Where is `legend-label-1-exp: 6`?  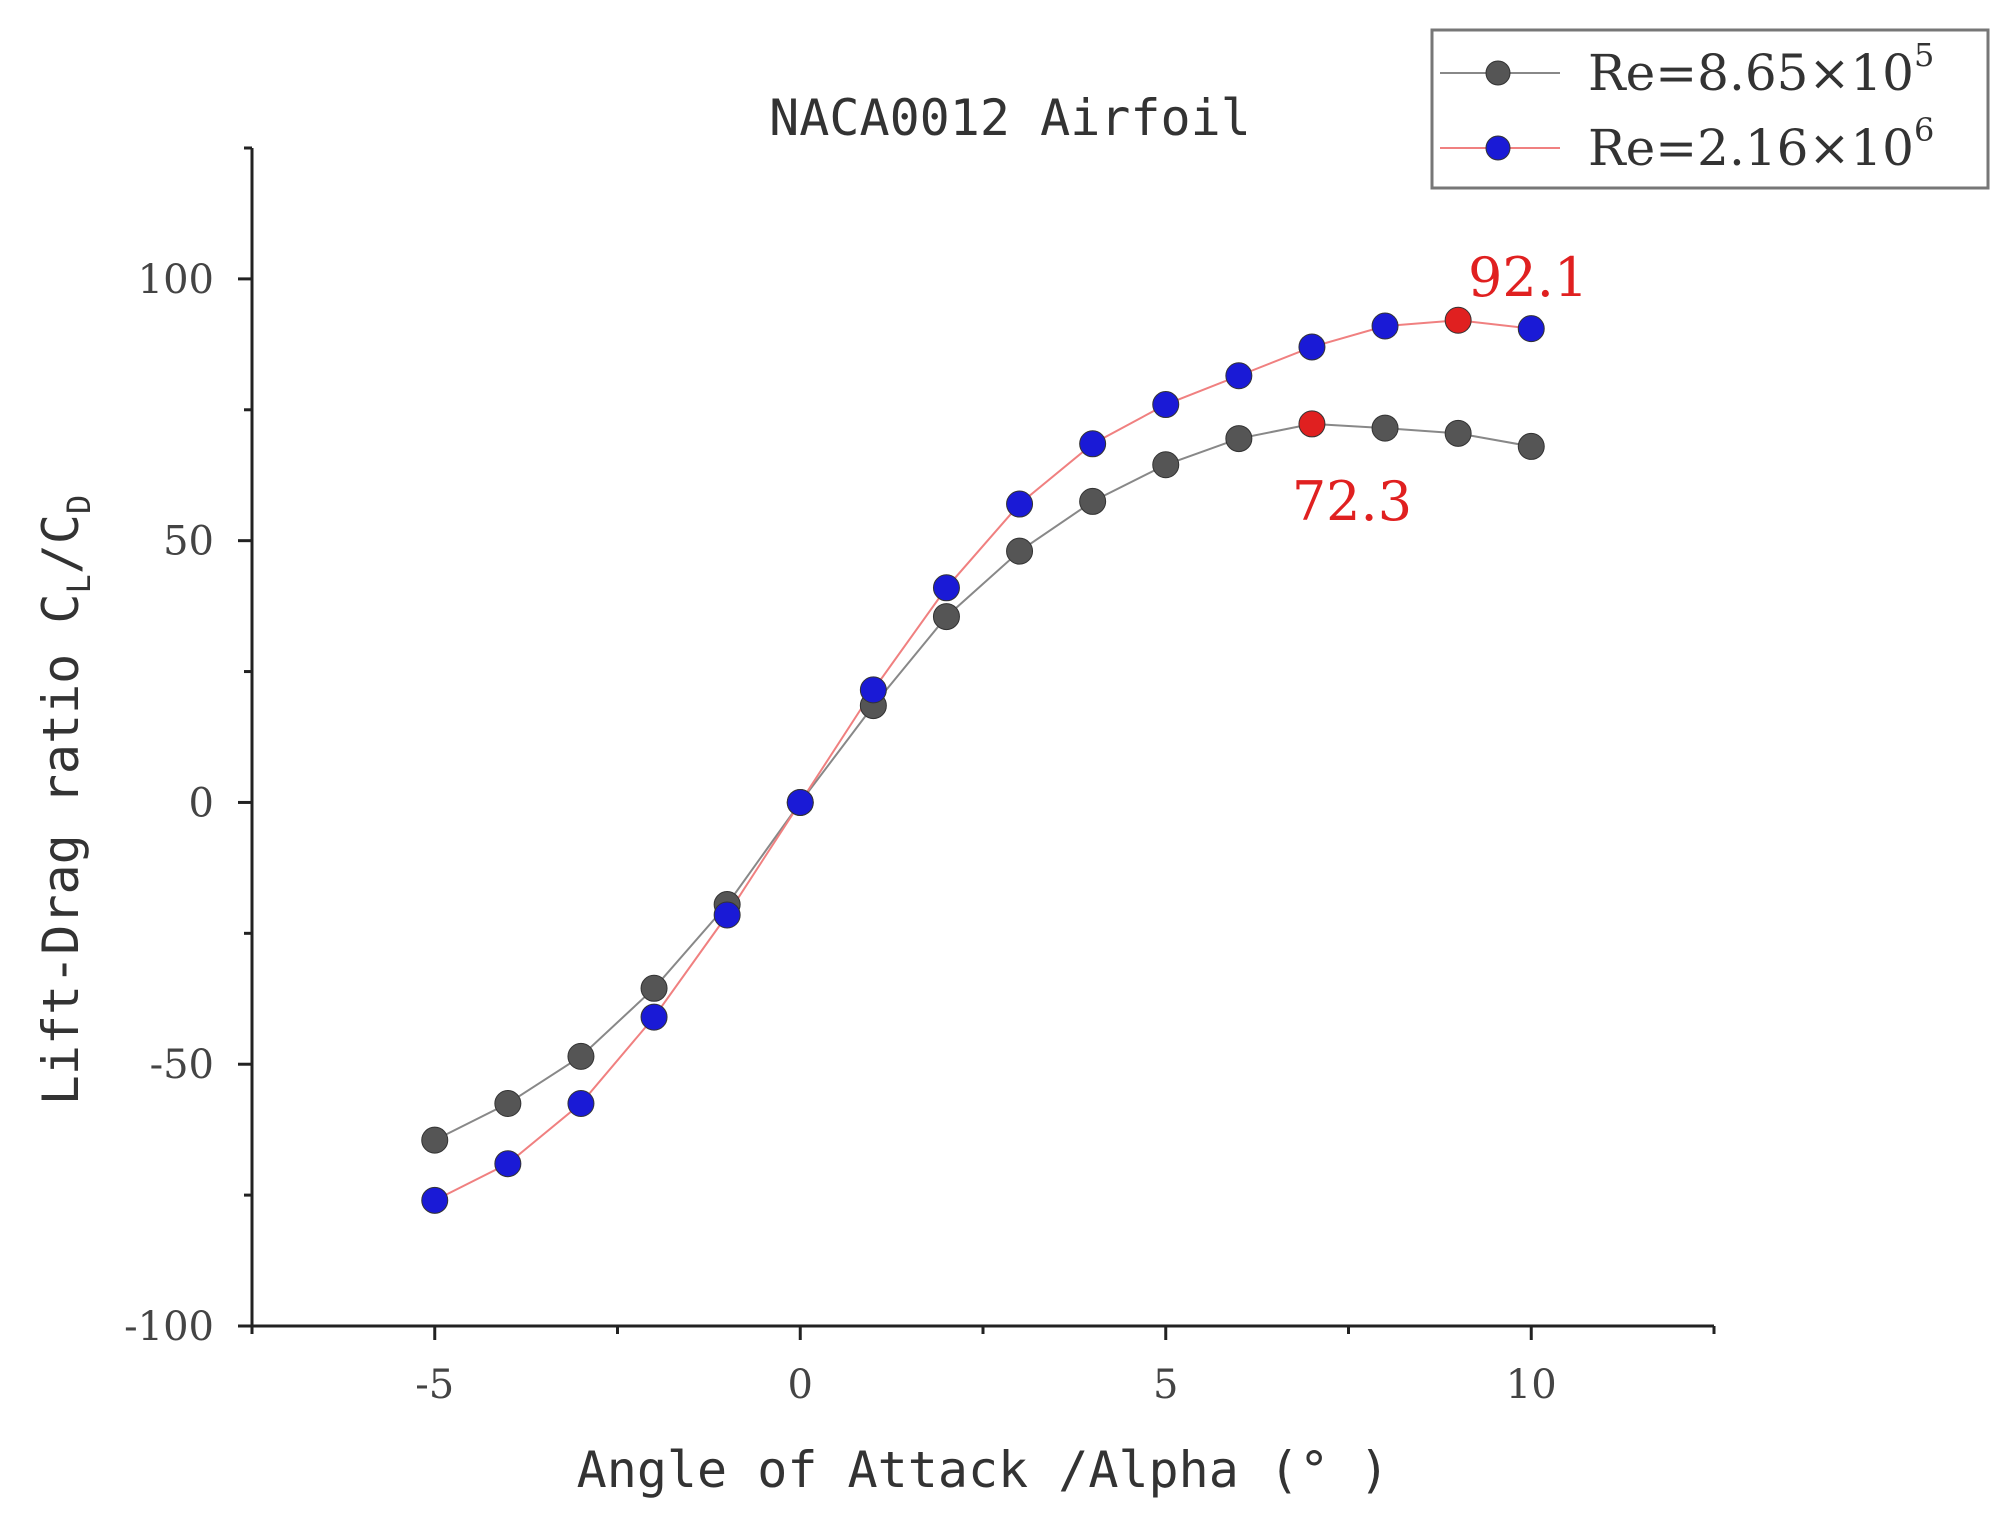
legend-label-1-exp: 6 is located at coordinates (1924, 130).